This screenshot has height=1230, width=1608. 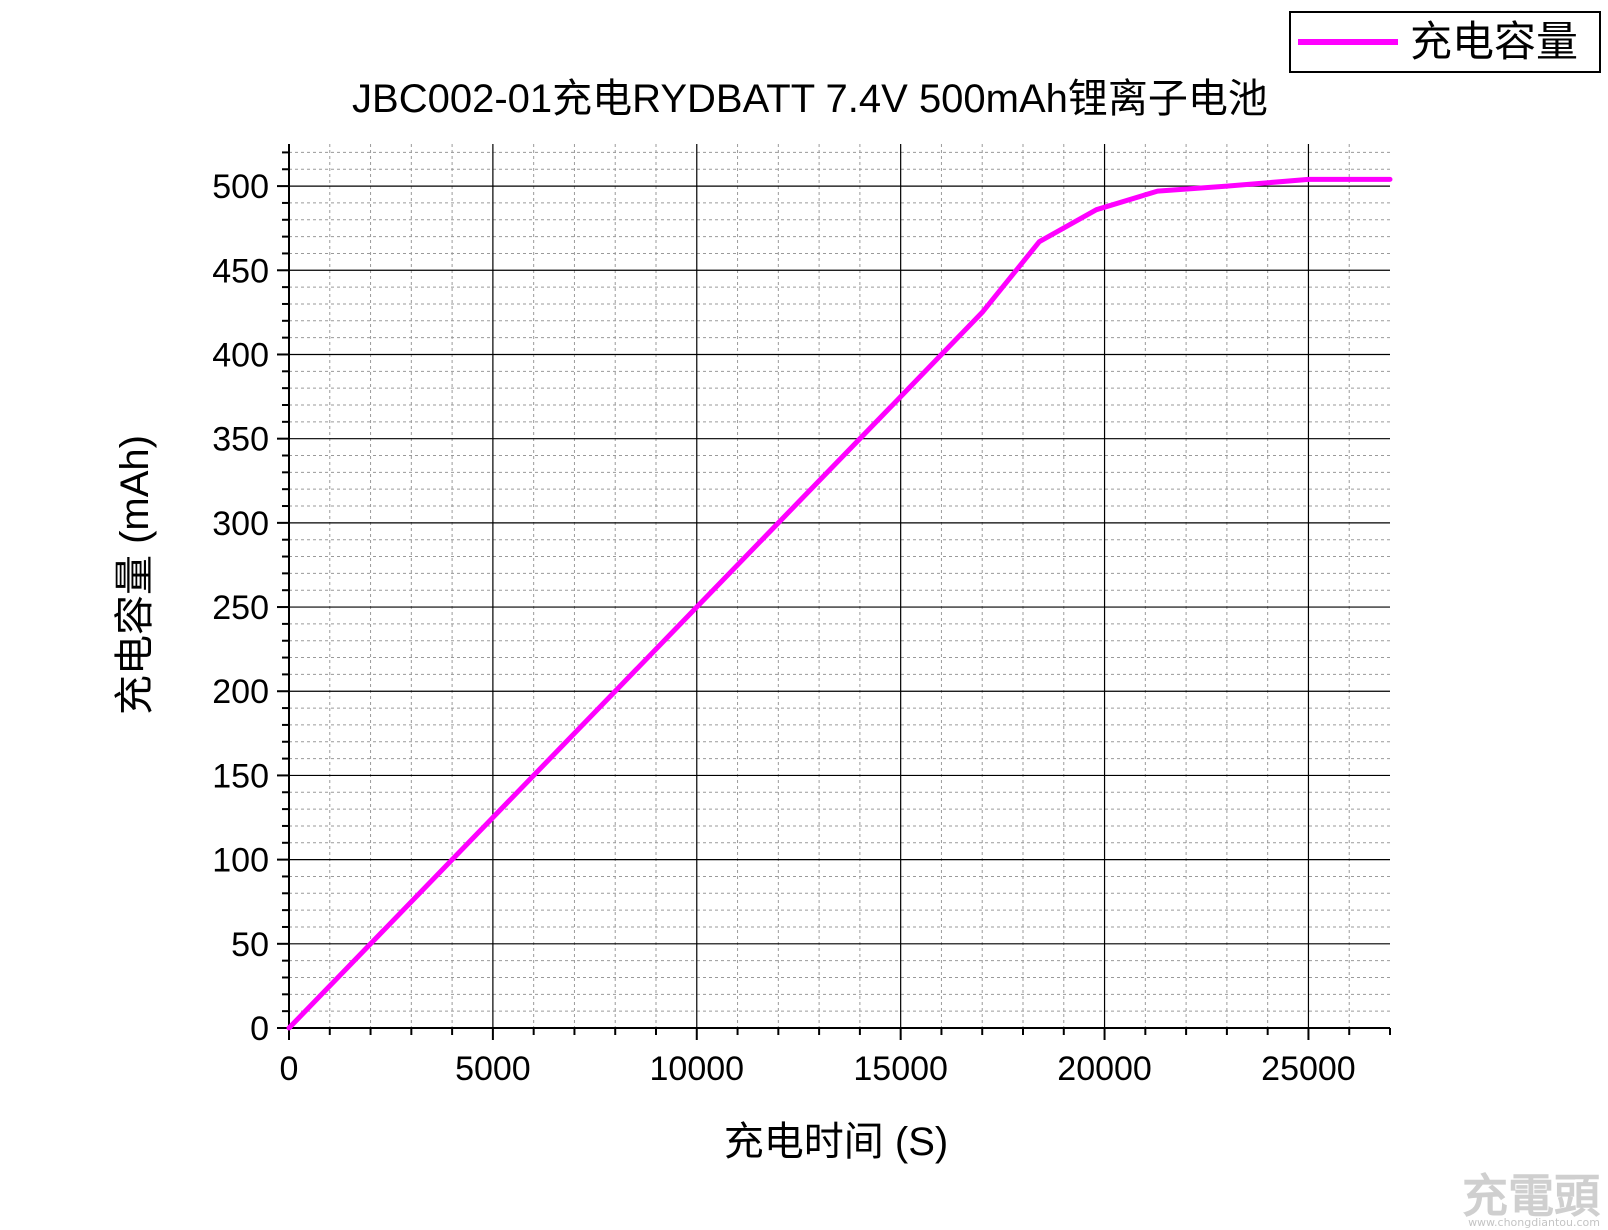 I want to click on y-tick-label: 250, so click(x=240, y=608).